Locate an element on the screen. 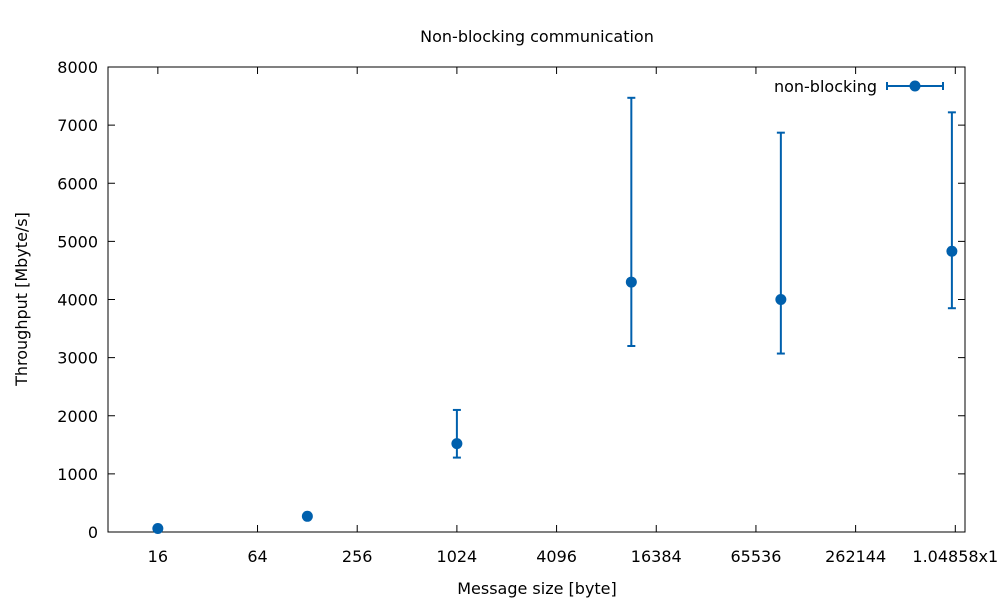  y-tick-label: 1000 is located at coordinates (77, 474).